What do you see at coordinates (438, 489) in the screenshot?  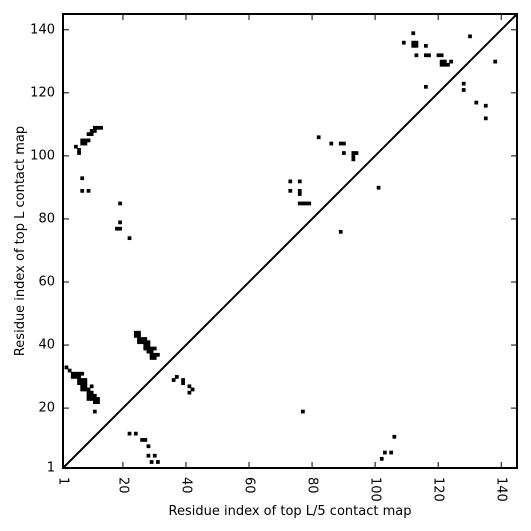 I see `x-tick-label: 120` at bounding box center [438, 489].